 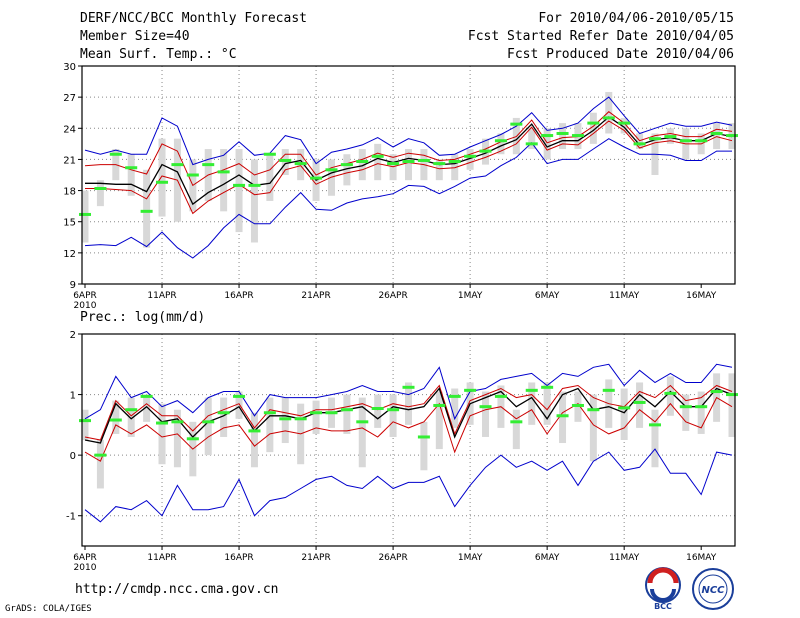 I want to click on y-tick-label: 27, so click(x=69, y=98).